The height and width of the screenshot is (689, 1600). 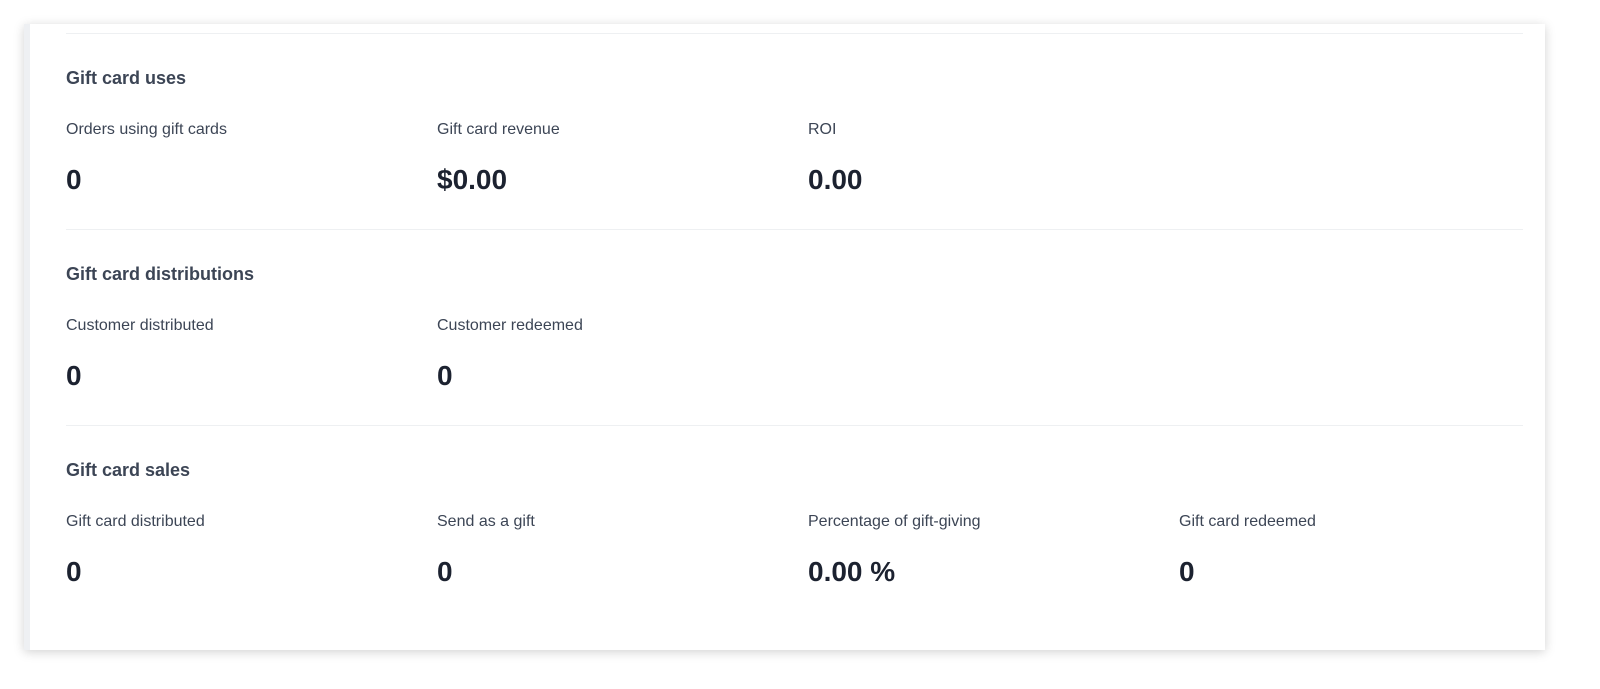 I want to click on metric-label: Gift card revenue, so click(x=498, y=129).